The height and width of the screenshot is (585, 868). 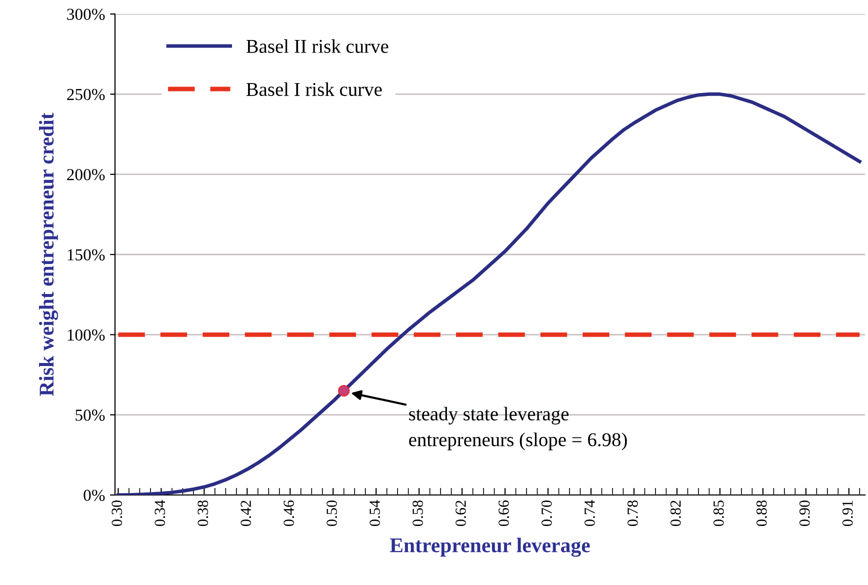 What do you see at coordinates (86, 94) in the screenshot?
I see `y-tick-label: 250%` at bounding box center [86, 94].